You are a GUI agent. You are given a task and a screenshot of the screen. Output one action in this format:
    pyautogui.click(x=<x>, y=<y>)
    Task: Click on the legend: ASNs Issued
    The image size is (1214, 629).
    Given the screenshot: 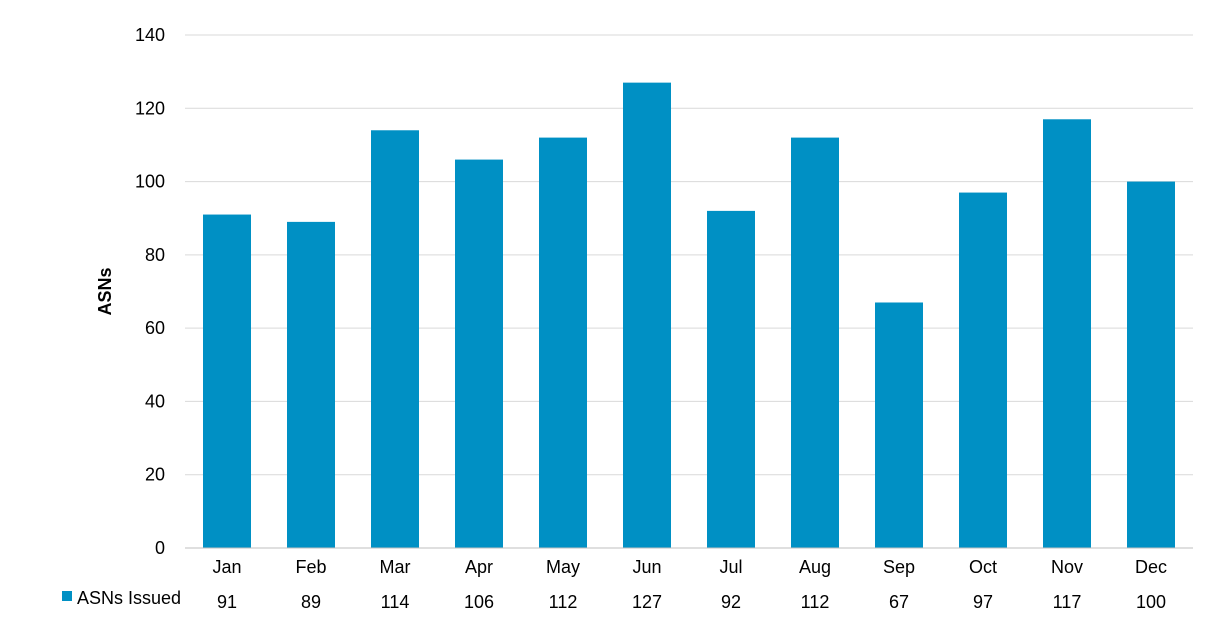 What is the action you would take?
    pyautogui.click(x=121, y=598)
    